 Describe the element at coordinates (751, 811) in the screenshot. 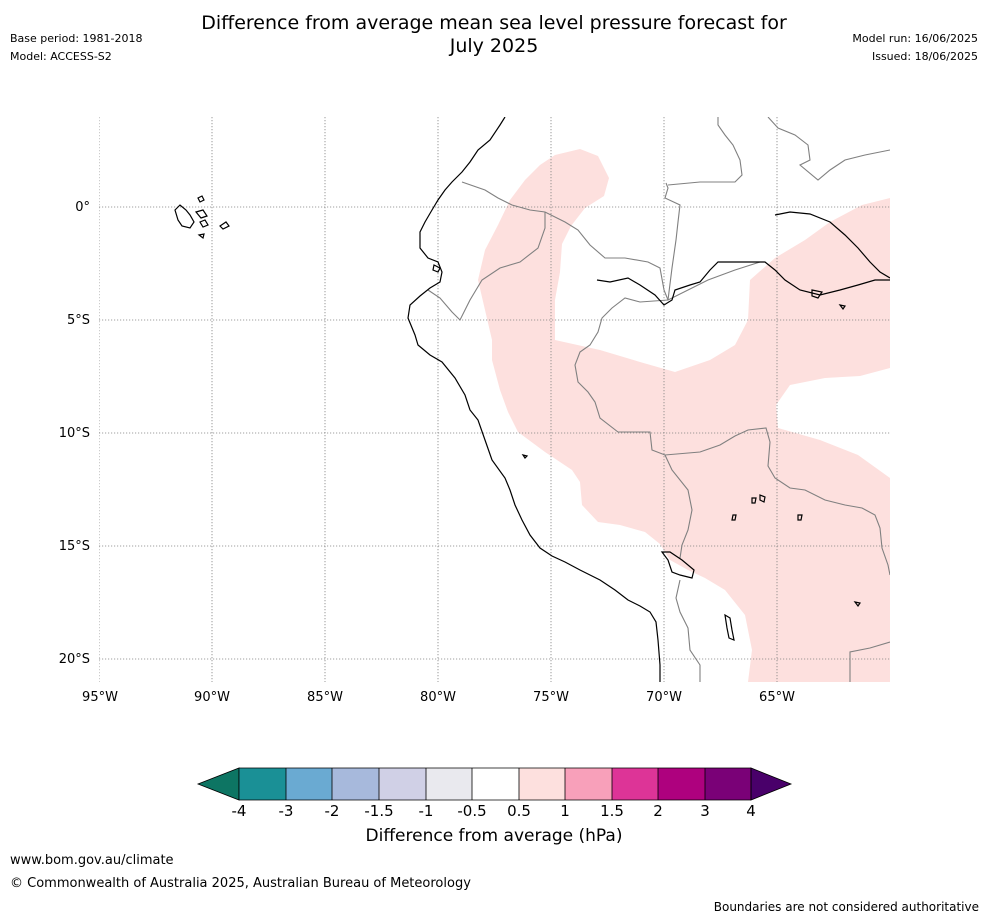

I see `colorbar-tick: 4` at that location.